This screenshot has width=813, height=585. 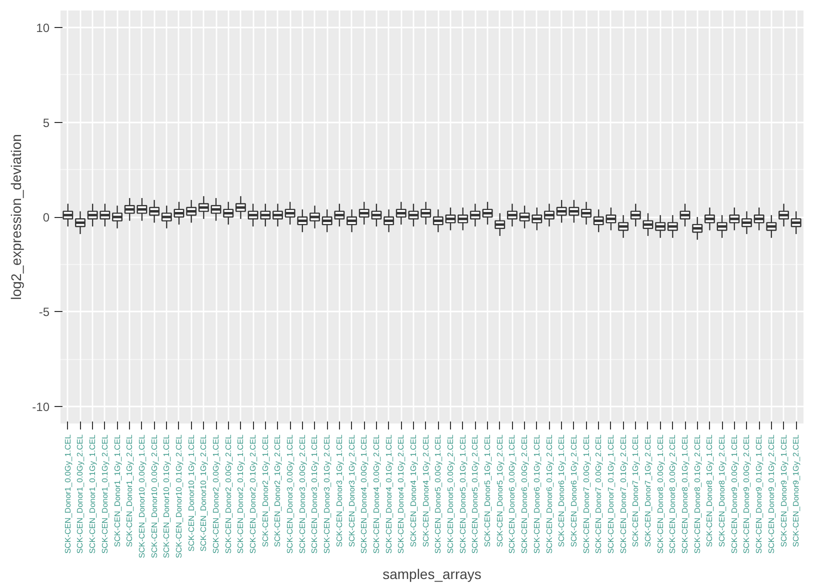 I want to click on x-tick-label: SCK-CEN_Donor1_0.0Gy_2.CEL, so click(x=80, y=494).